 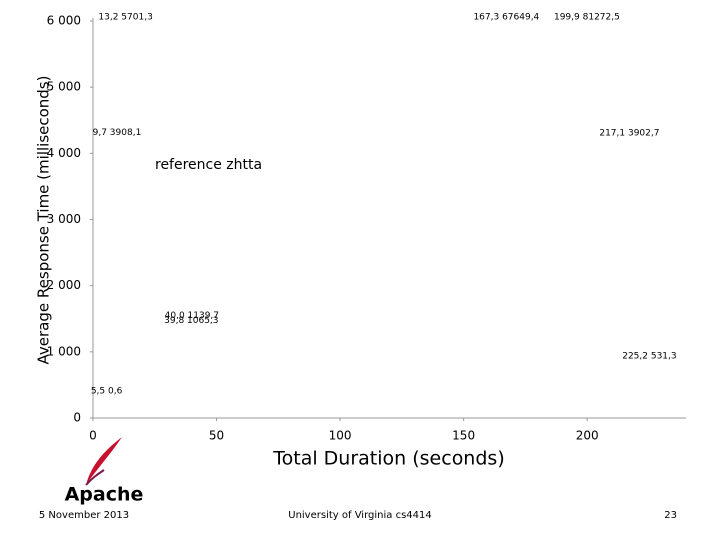 What do you see at coordinates (216, 436) in the screenshot?
I see `x-tick-label: 50` at bounding box center [216, 436].